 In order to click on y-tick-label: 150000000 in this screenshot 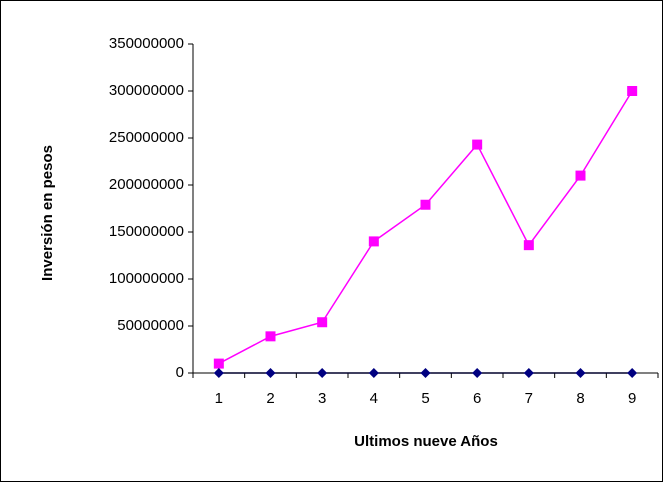, I will do `click(146, 231)`.